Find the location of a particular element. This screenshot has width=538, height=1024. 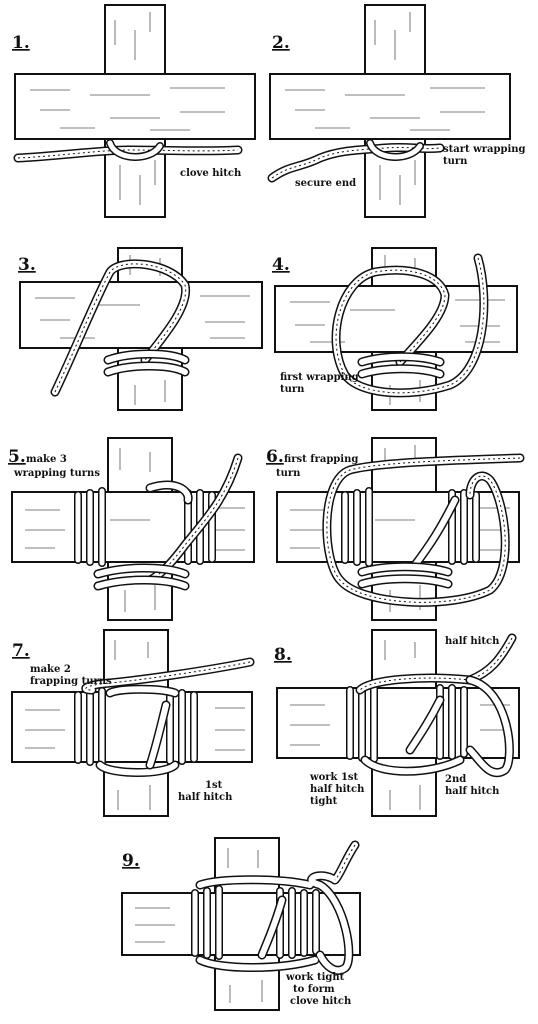

panel-step-9: 9. work tight to form clove hitch is located at coordinates (241, 924).